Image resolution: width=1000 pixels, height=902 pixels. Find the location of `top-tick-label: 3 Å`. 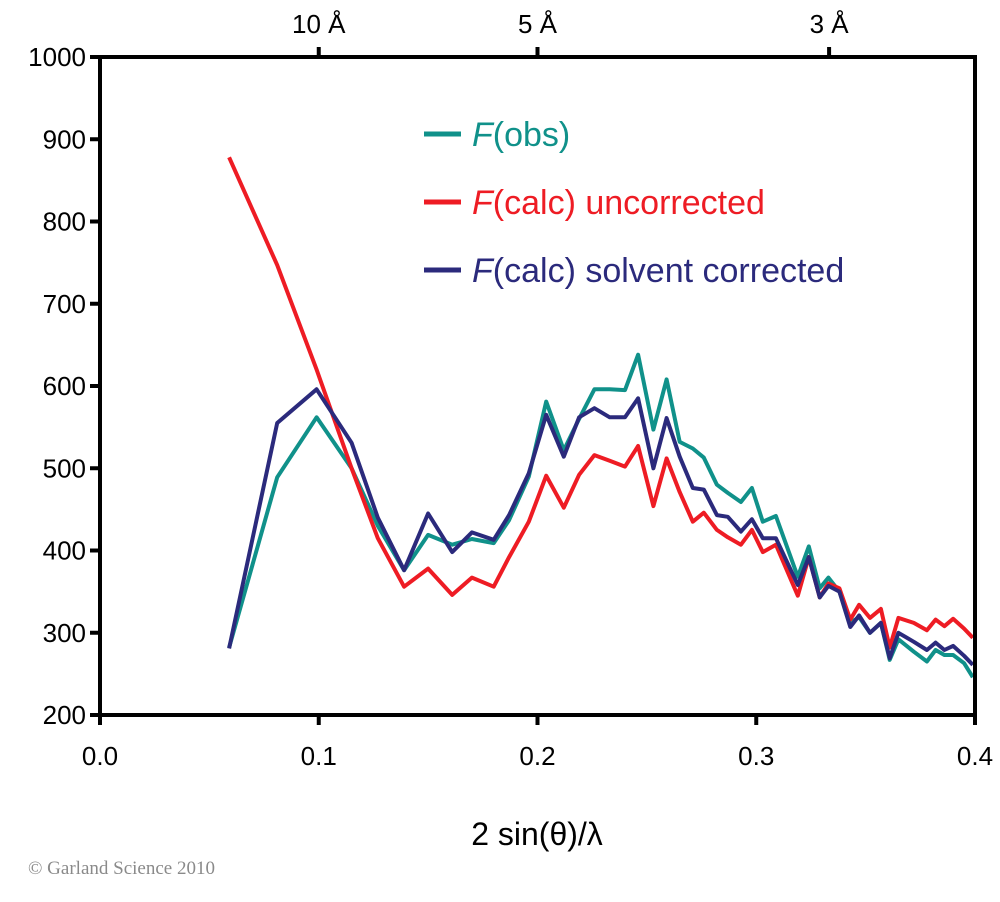

top-tick-label: 3 Å is located at coordinates (830, 24).